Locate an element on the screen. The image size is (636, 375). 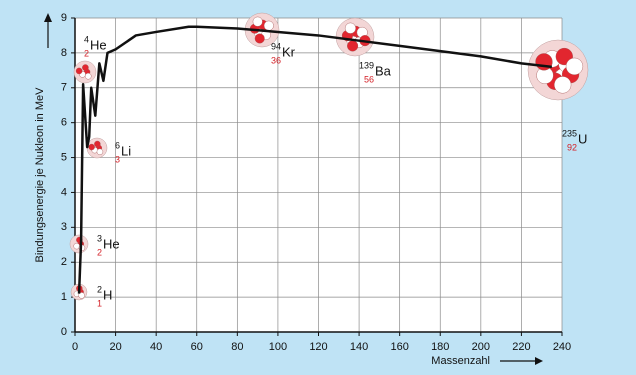
y-tick-label: 0 is located at coordinates (64, 332).